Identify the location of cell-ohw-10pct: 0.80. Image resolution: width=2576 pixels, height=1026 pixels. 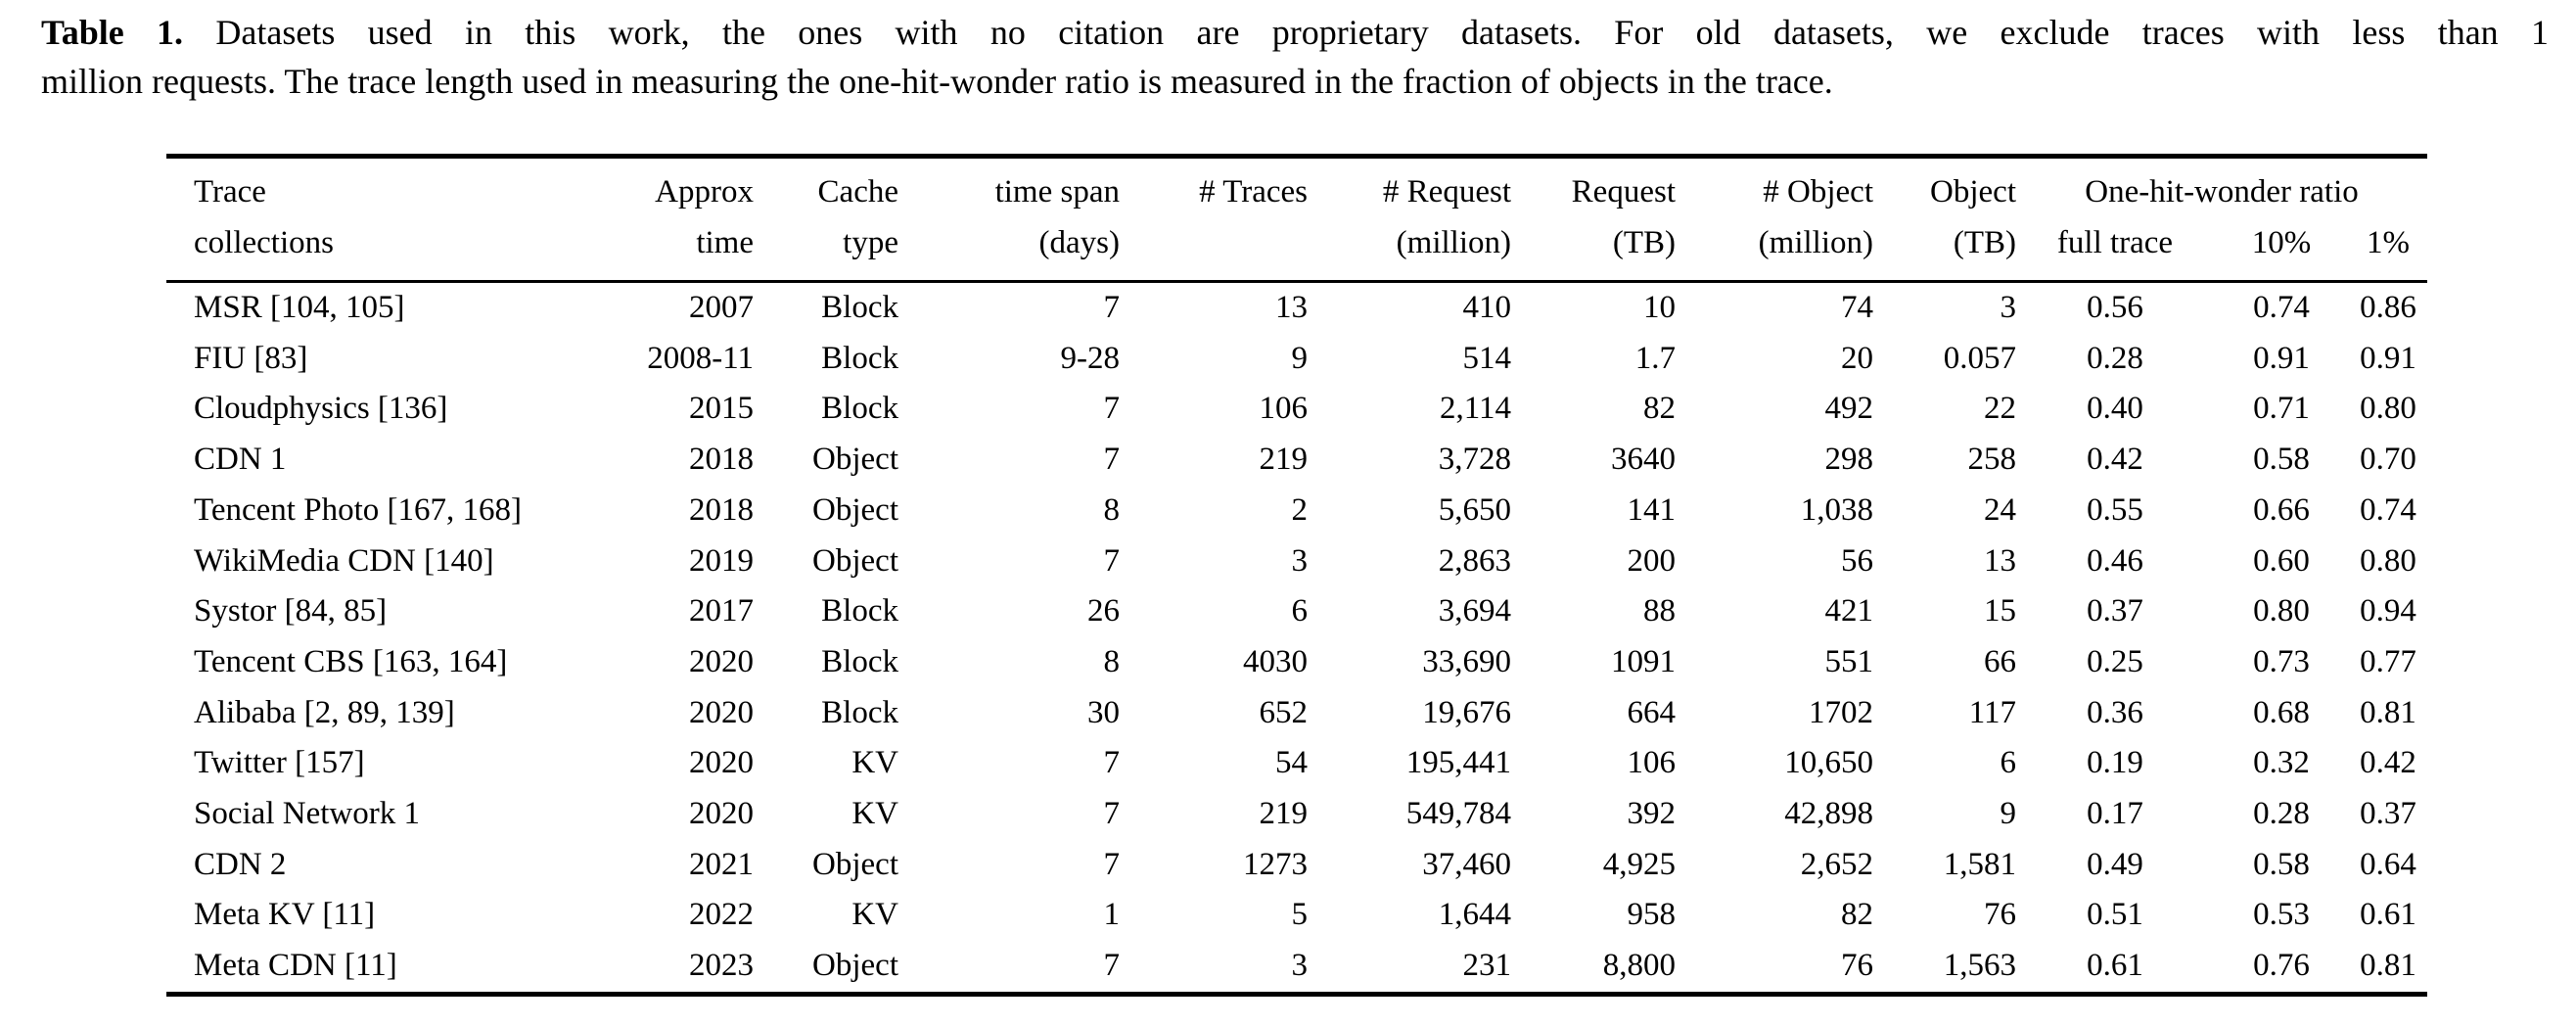
(2282, 611).